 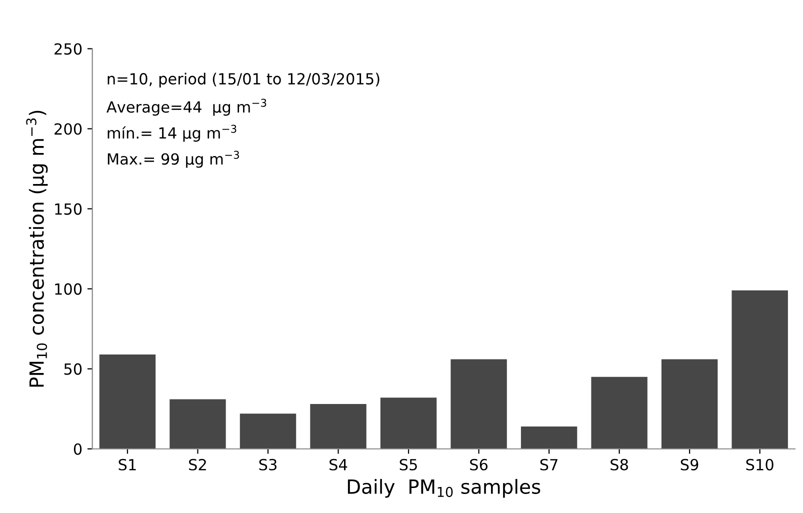 I want to click on y-tick-label: 200, so click(x=68, y=129).